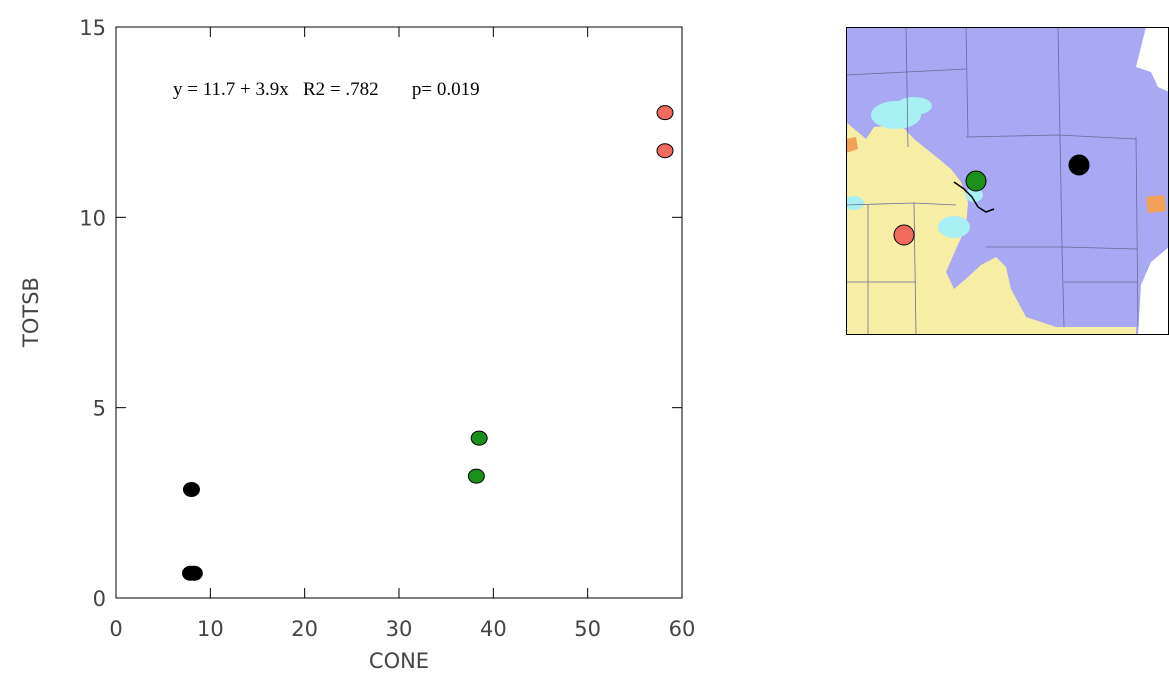 The image size is (1169, 681). What do you see at coordinates (976, 181) in the screenshot?
I see `map-marker-green` at bounding box center [976, 181].